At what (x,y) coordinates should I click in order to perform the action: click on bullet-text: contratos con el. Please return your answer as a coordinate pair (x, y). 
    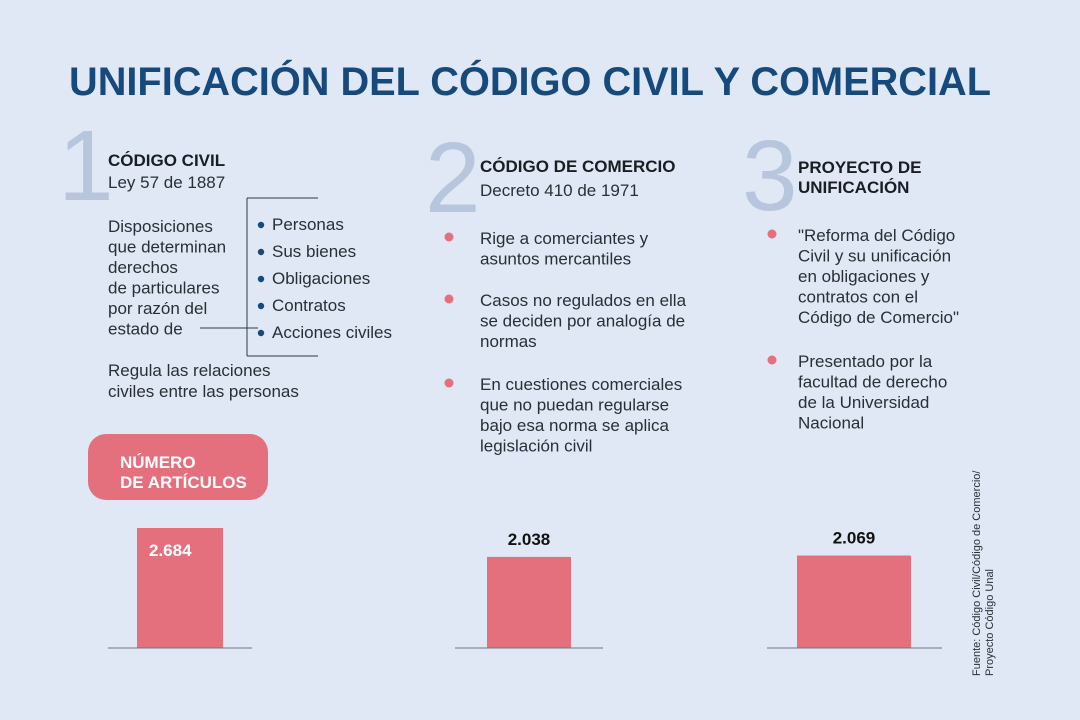
    Looking at the image, I should click on (858, 297).